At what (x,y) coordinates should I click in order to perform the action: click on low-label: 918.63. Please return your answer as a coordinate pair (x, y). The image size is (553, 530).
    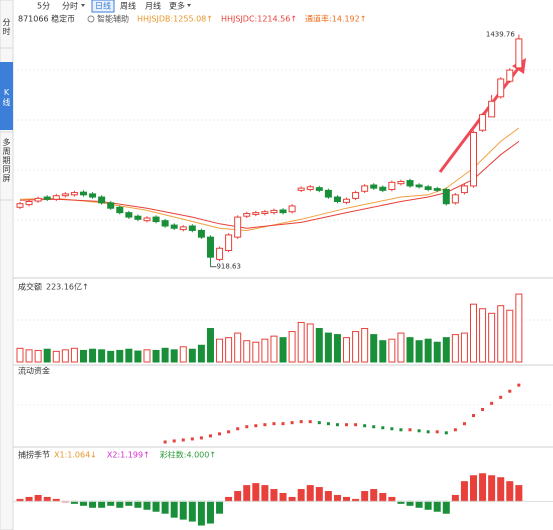
    Looking at the image, I should click on (228, 267).